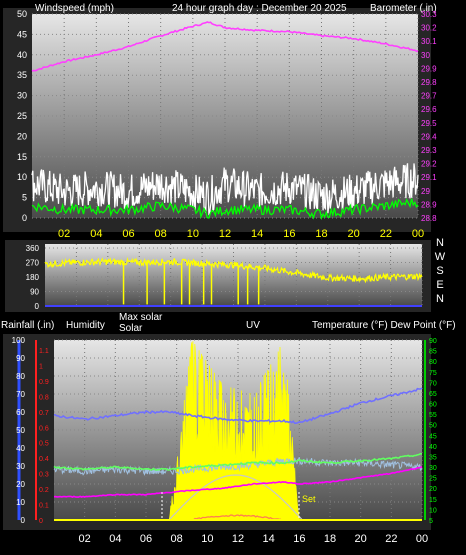  Describe the element at coordinates (22, 75) in the screenshot. I see `wind-tick-label: 35` at that location.